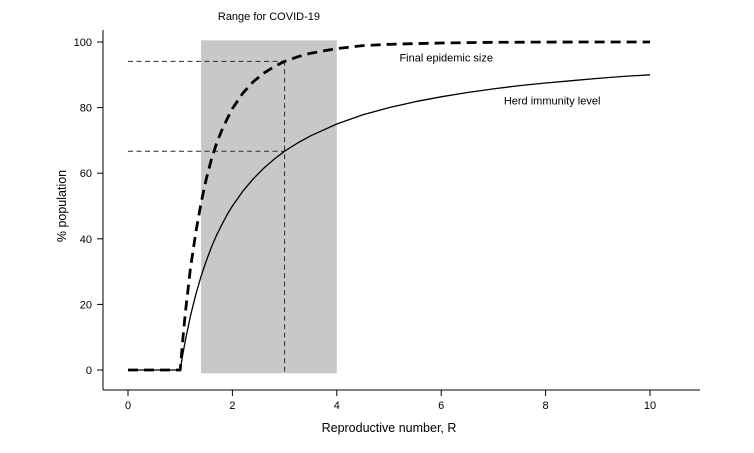 This screenshot has height=453, width=754. Describe the element at coordinates (62, 206) in the screenshot. I see `y-axis-title: % population` at that location.